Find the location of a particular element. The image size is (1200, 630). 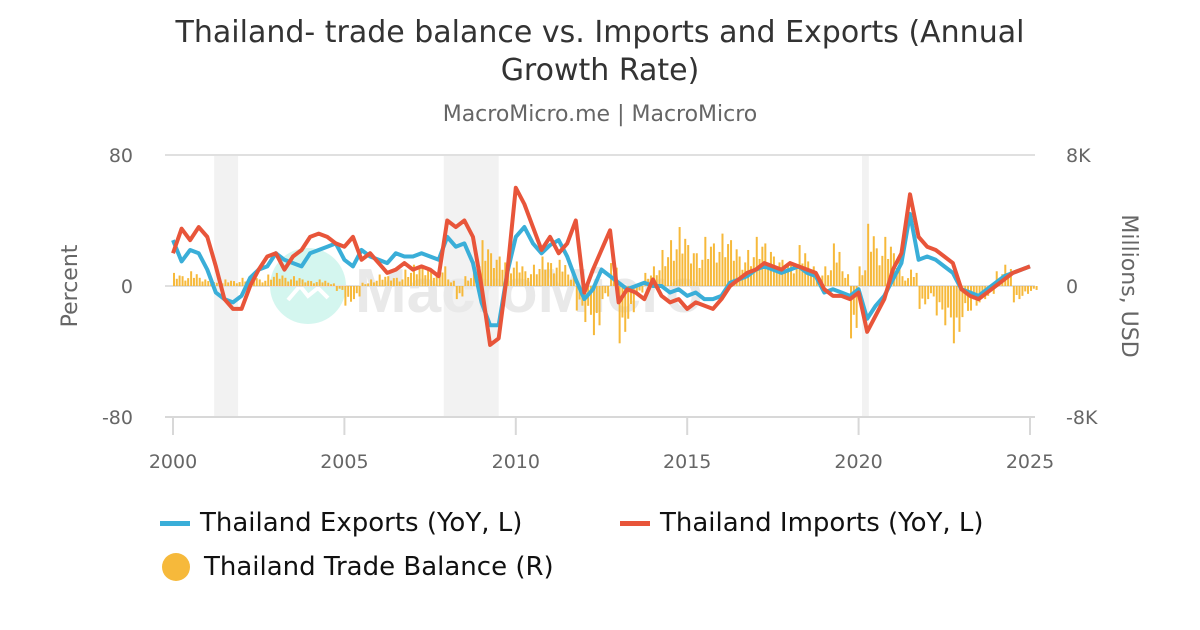

y-axis-left: 80 0 -80 Percent is located at coordinates (95, 287).